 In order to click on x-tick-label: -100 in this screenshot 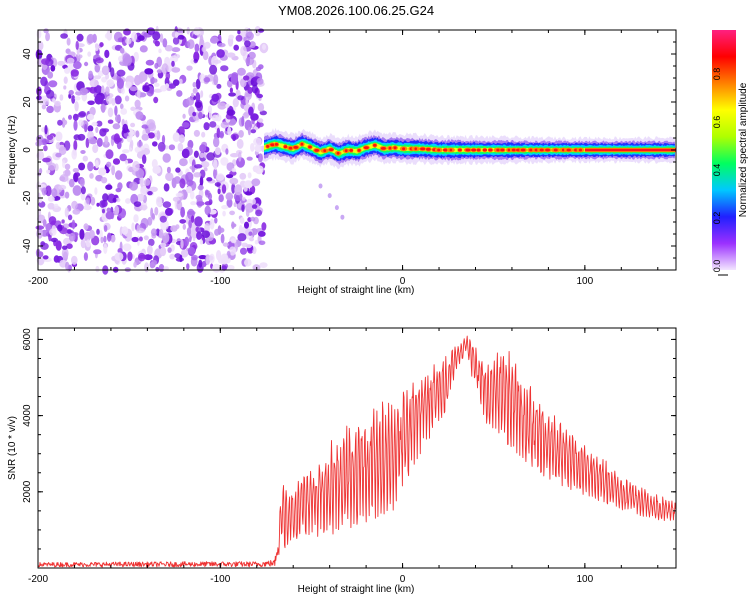, I will do `click(220, 281)`.